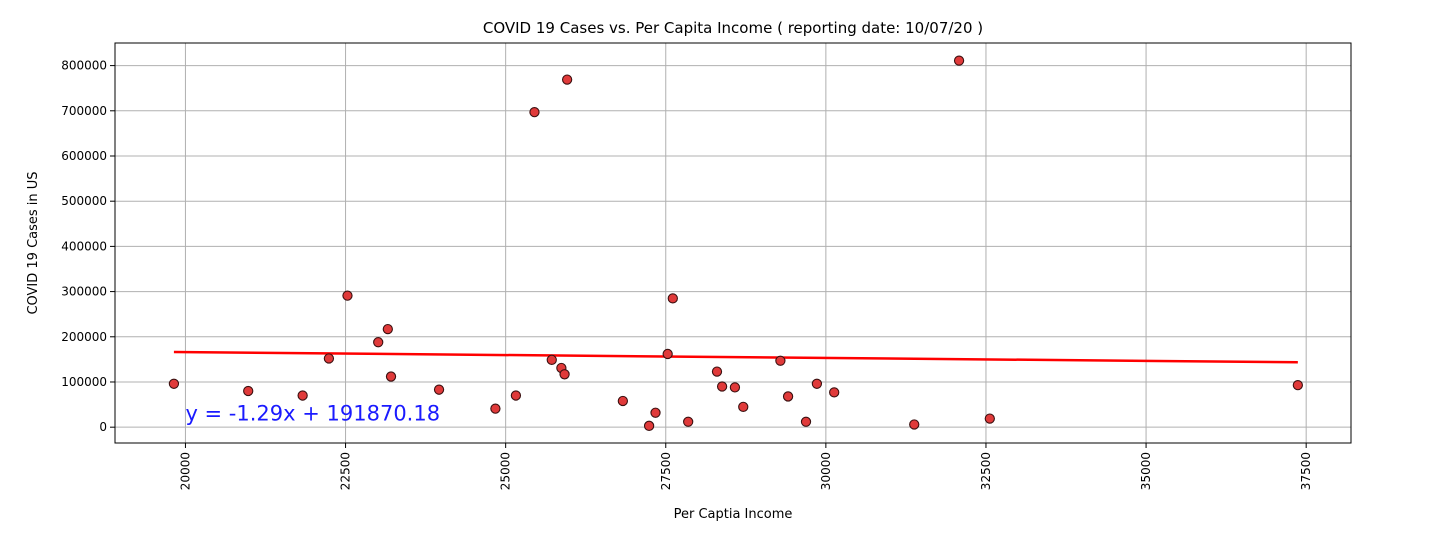 This screenshot has width=1438, height=533. I want to click on y-tick-label: 200000, so click(84, 337).